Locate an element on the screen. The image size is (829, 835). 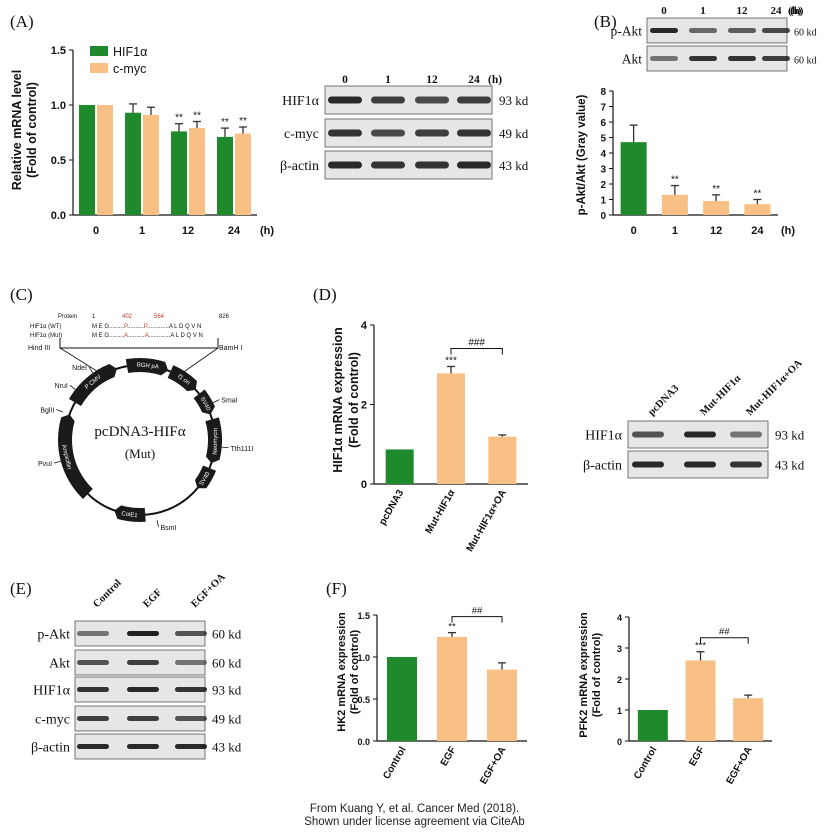
chart-b-ytick-label: 2 is located at coordinates (603, 185).